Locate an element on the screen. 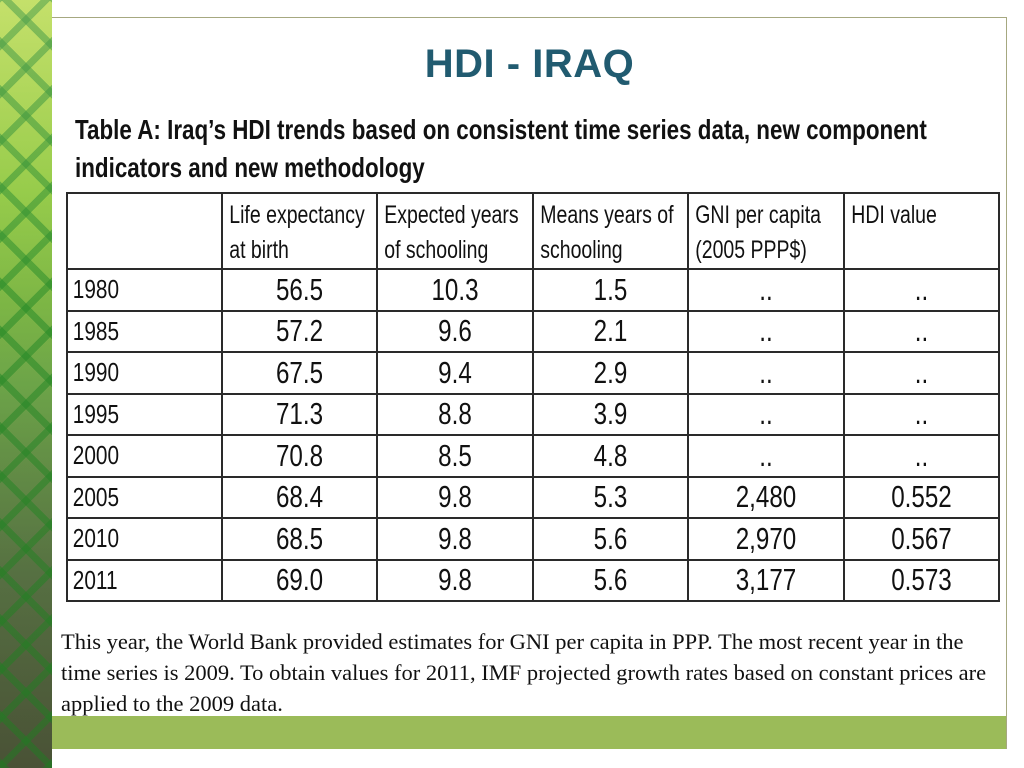 The width and height of the screenshot is (1024, 768). table-row: 1985 57.2 9.6 2.1 .. .. is located at coordinates (533, 331).